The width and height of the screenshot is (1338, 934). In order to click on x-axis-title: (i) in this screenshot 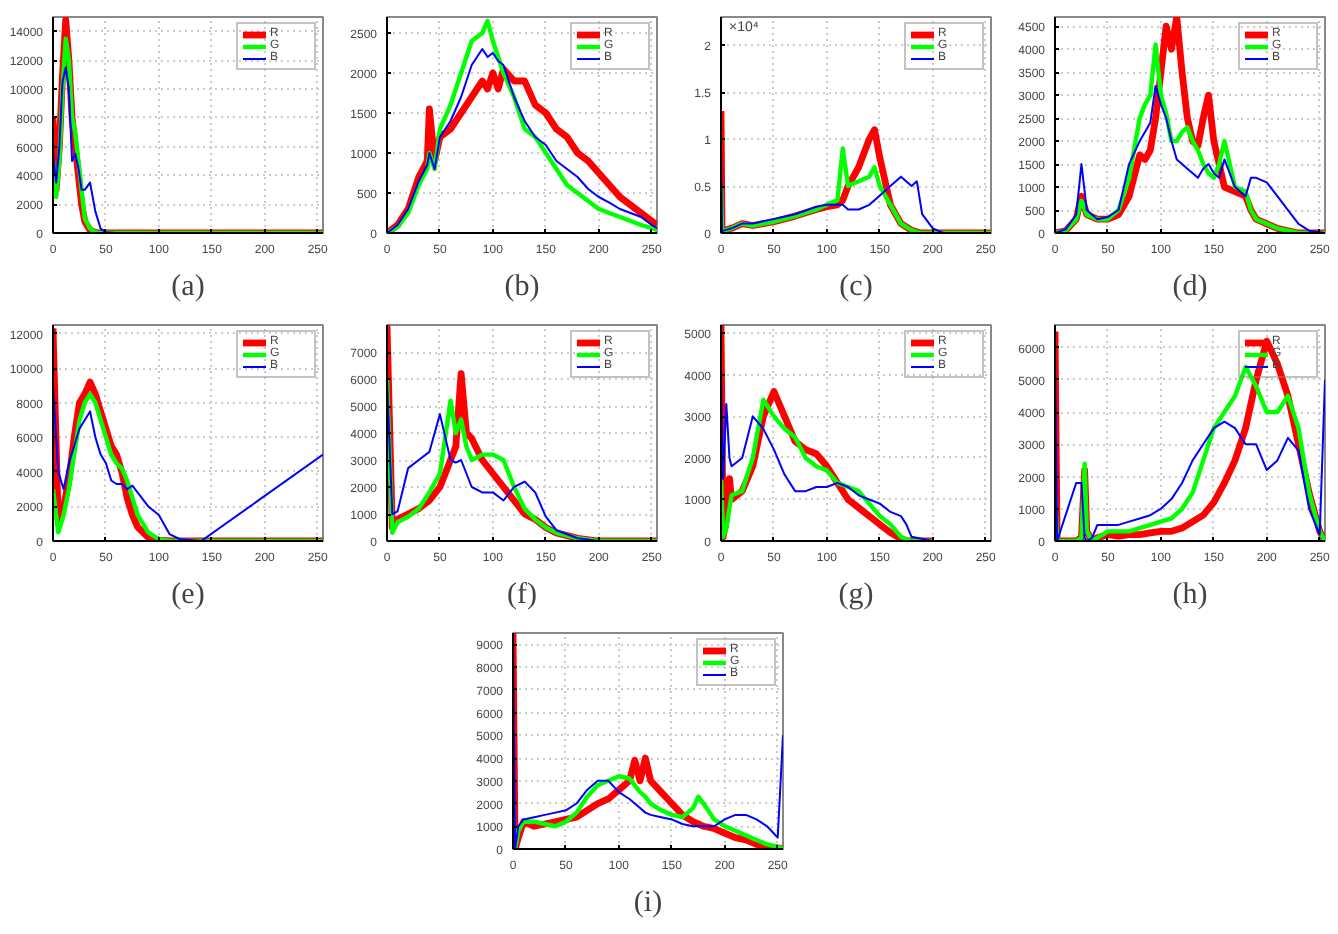, I will do `click(648, 903)`.